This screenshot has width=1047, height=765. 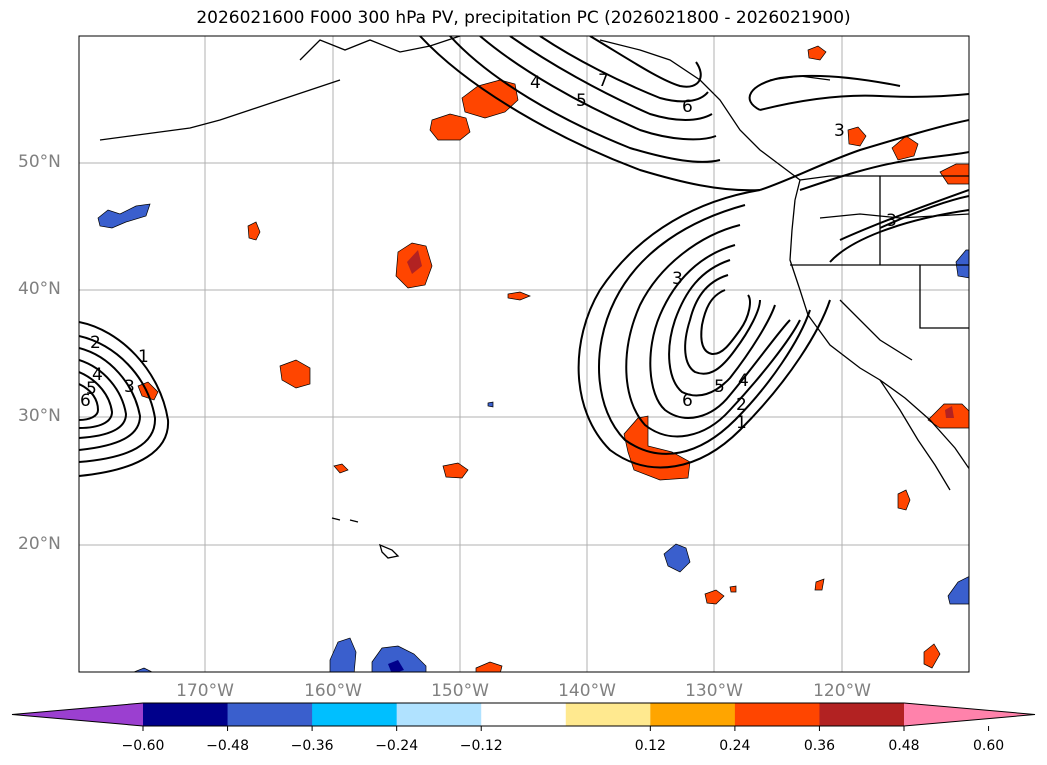 What do you see at coordinates (891, 221) in the screenshot?
I see `contour-label-ridge-3a: 3` at bounding box center [891, 221].